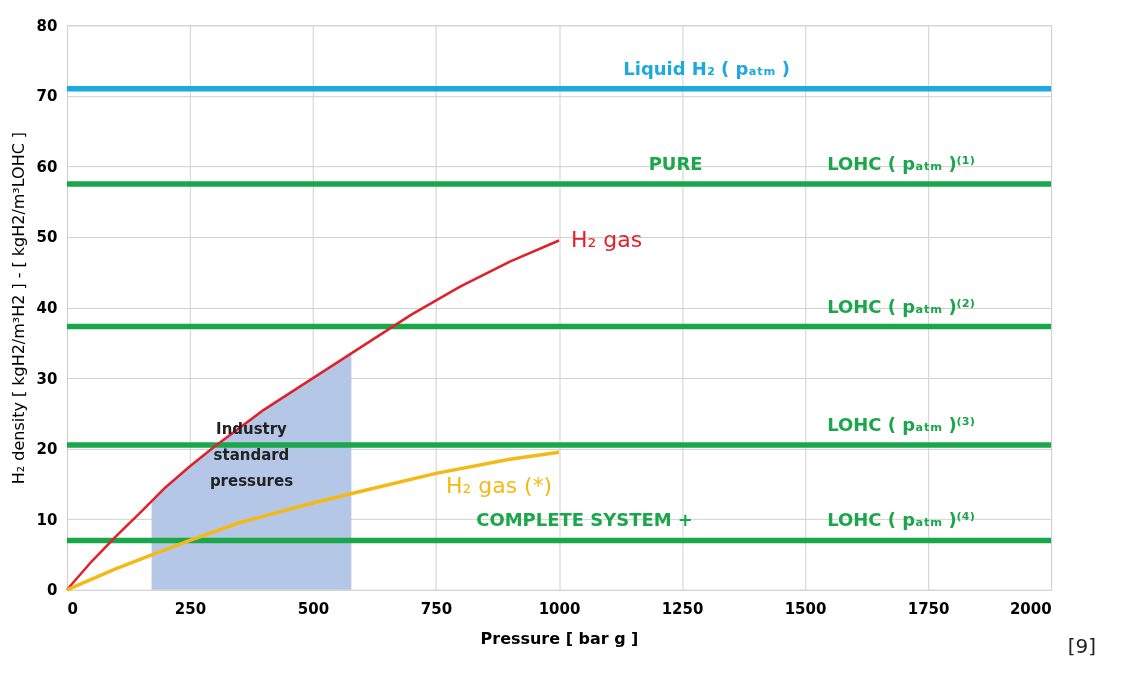 The image size is (1126, 699). I want to click on annotation: LOHC ( pₐₜₘ )⁽¹⁾, so click(901, 164).